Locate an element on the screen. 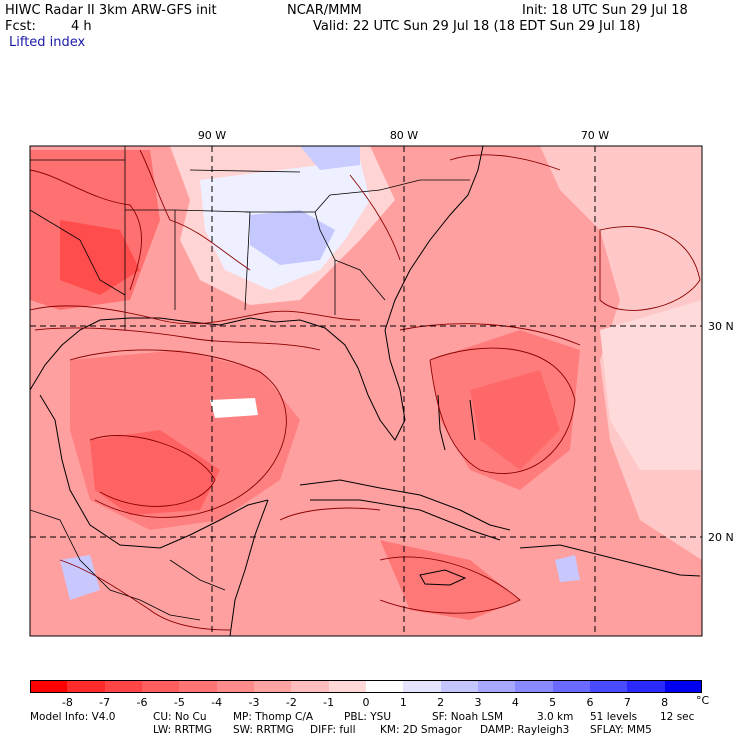 This screenshot has height=740, width=740. model-info-item: LW: RRTMG is located at coordinates (182, 730).